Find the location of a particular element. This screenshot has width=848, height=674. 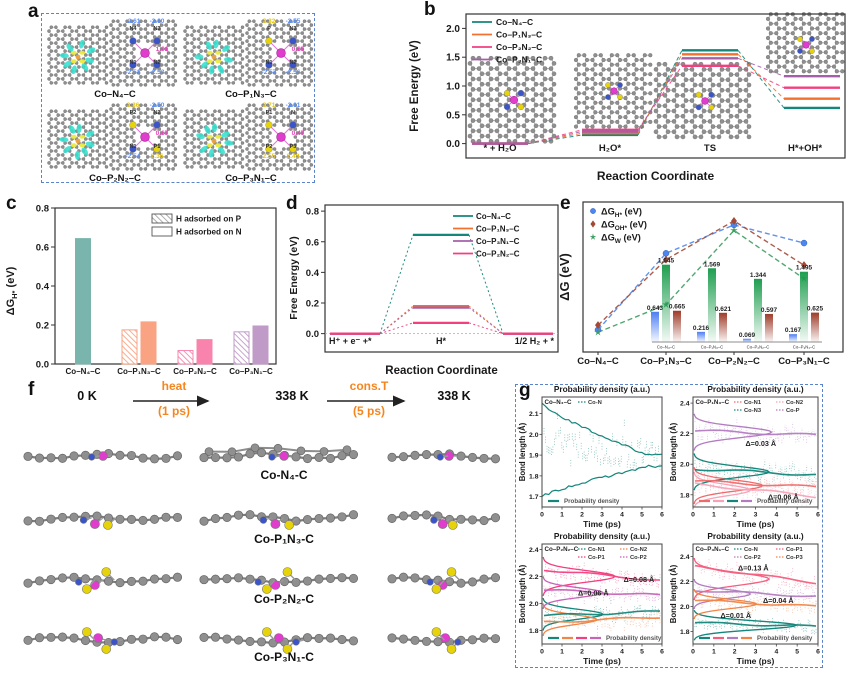

x-tick-label: 4 is located at coordinates (622, 515).